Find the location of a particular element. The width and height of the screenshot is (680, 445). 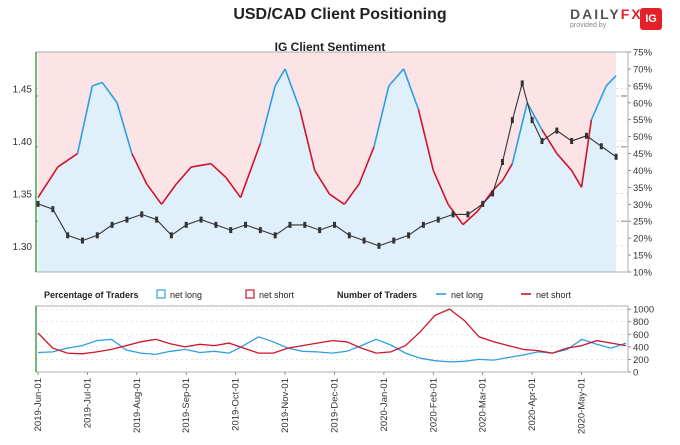

bottom-tick-label: 200 is located at coordinates (641, 360).